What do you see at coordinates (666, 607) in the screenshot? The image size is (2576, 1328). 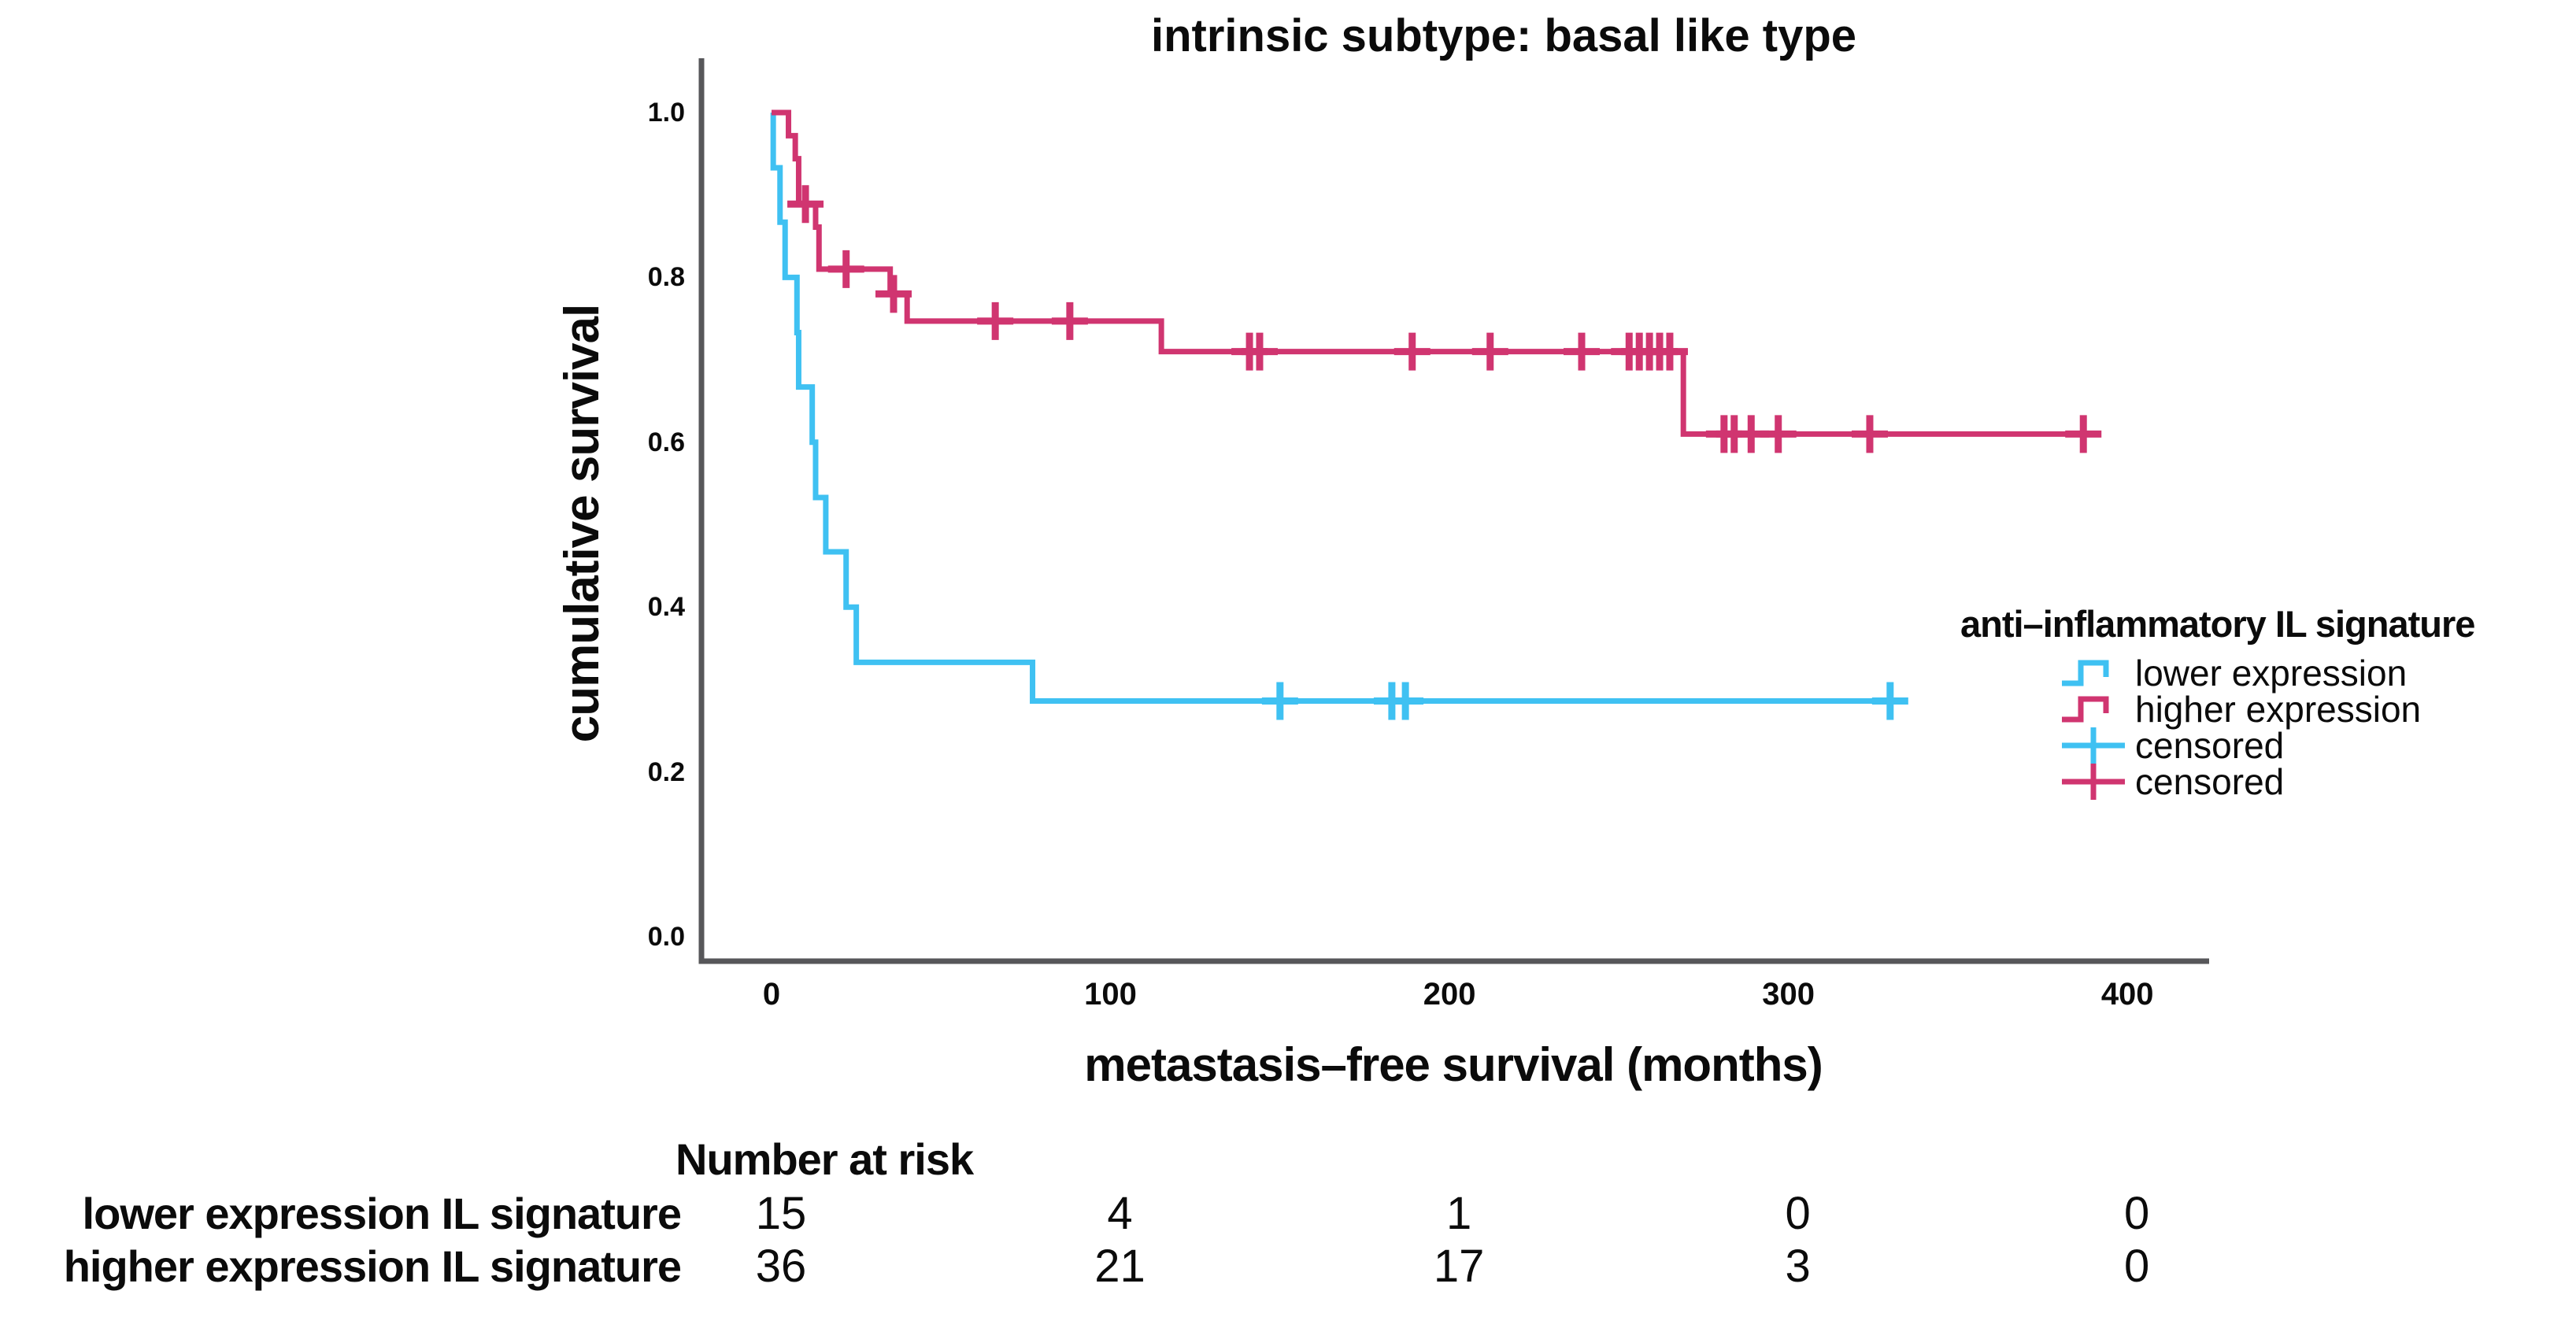 I see `y-tick-label: 0.4` at bounding box center [666, 607].